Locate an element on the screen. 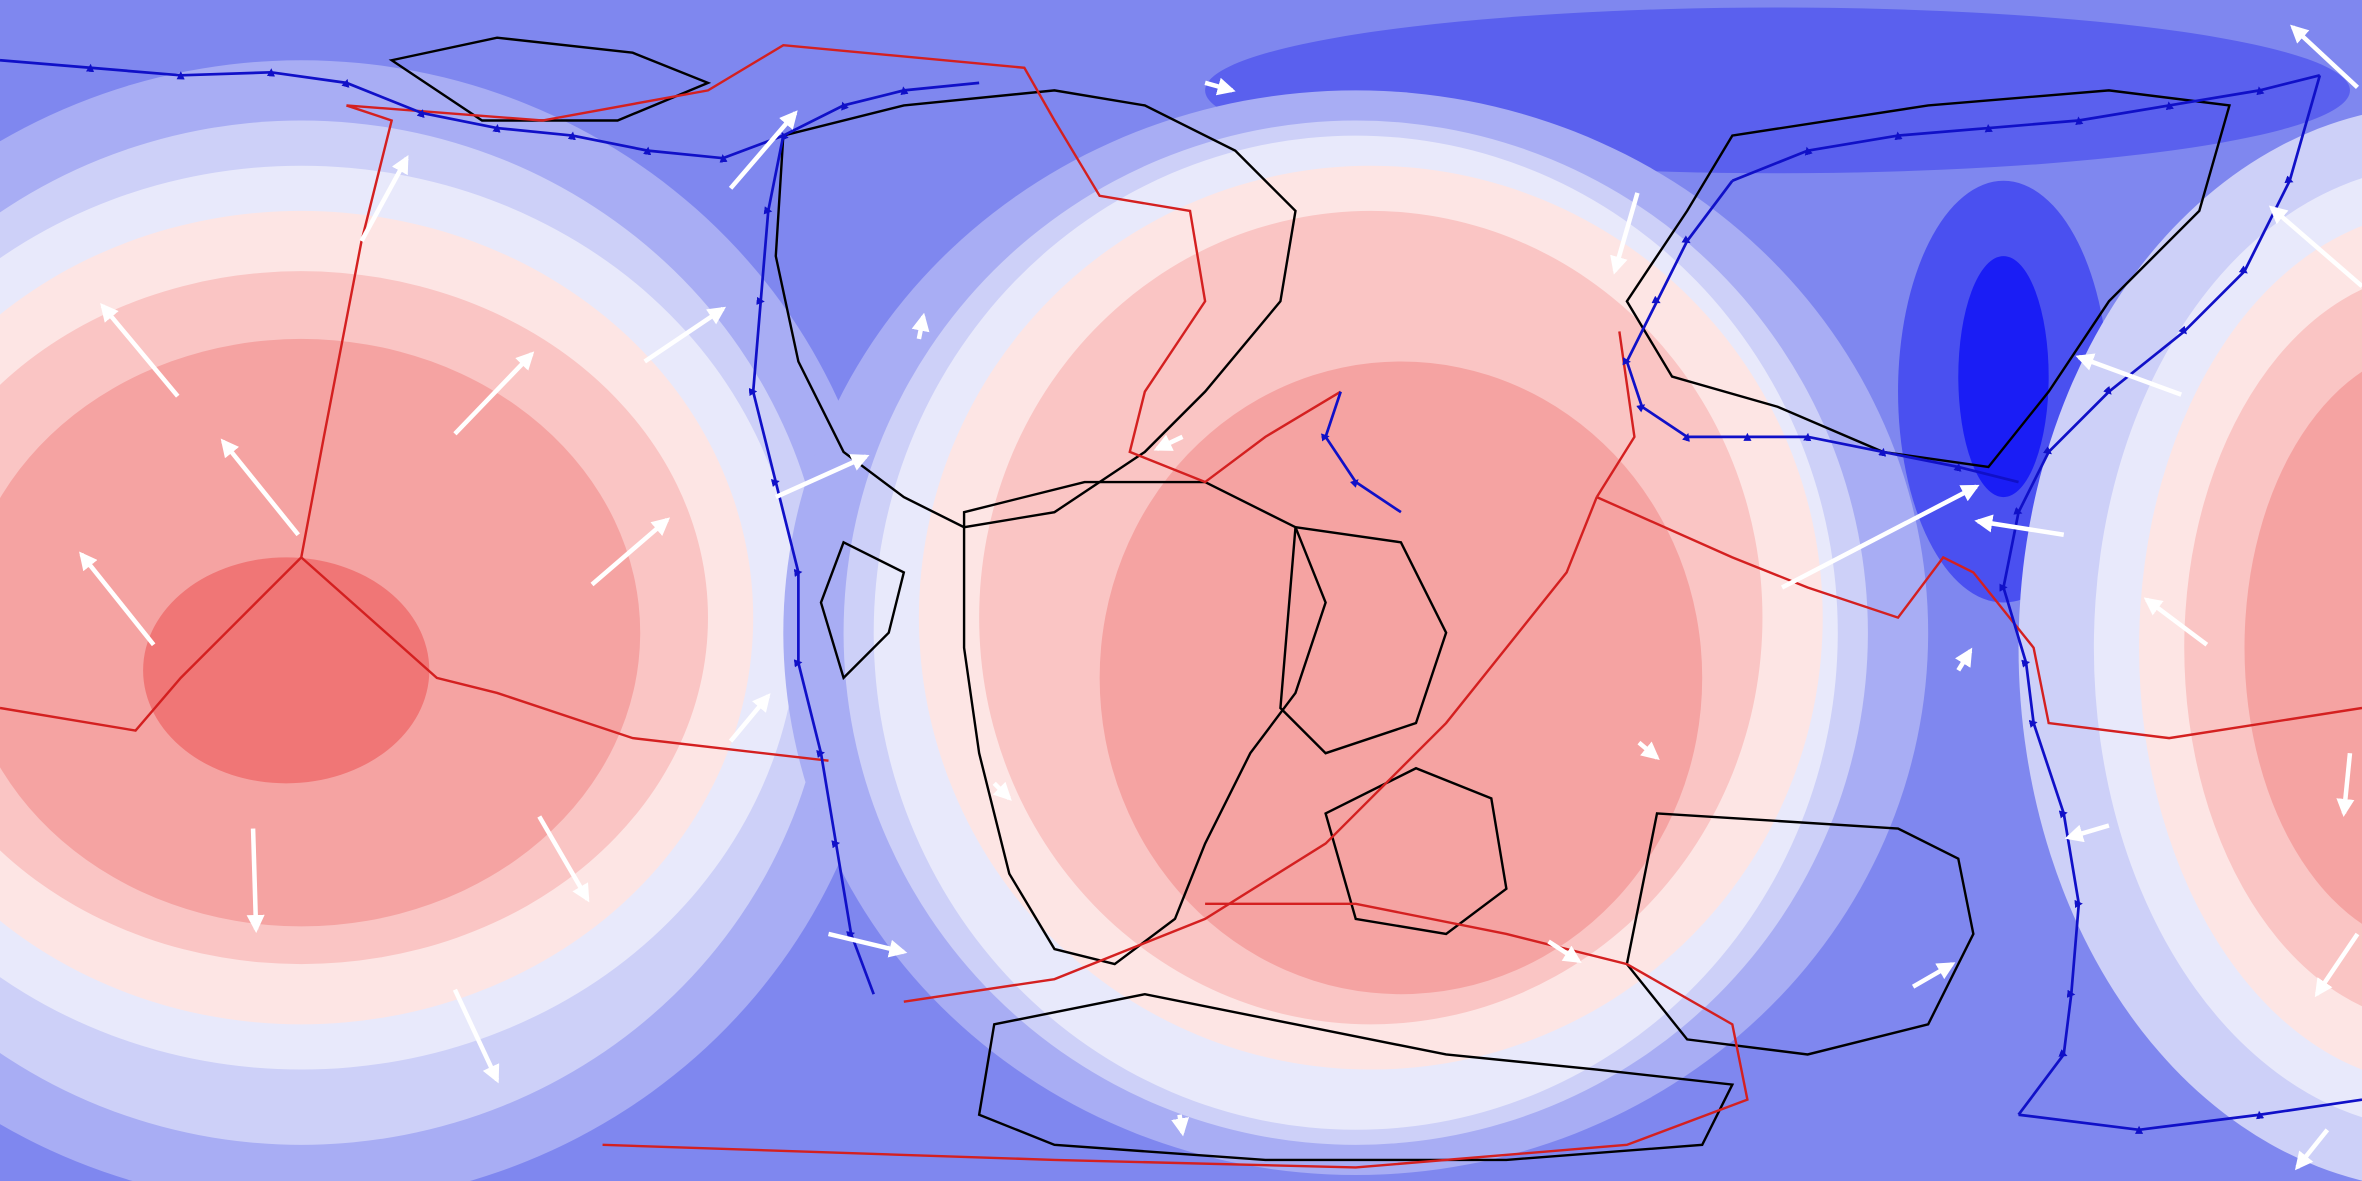 This screenshot has width=2362, height=1181. low-contour is located at coordinates (2003, 377).